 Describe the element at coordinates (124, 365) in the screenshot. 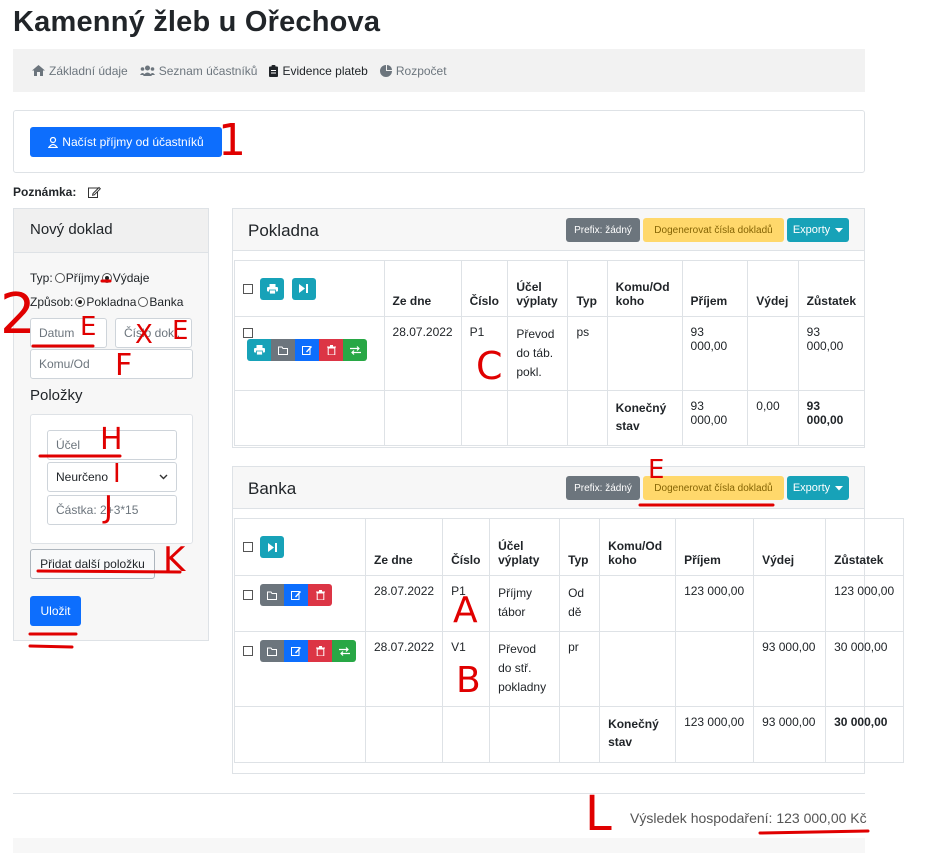

I see `annotation-f: F` at that location.